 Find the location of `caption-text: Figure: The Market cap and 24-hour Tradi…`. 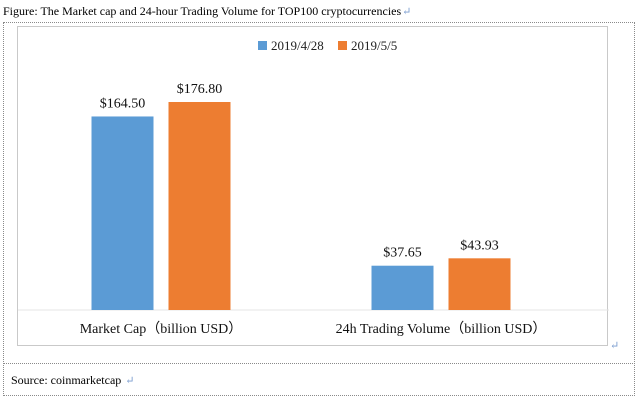

caption-text: Figure: The Market cap and 24-hour Tradi… is located at coordinates (202, 11).